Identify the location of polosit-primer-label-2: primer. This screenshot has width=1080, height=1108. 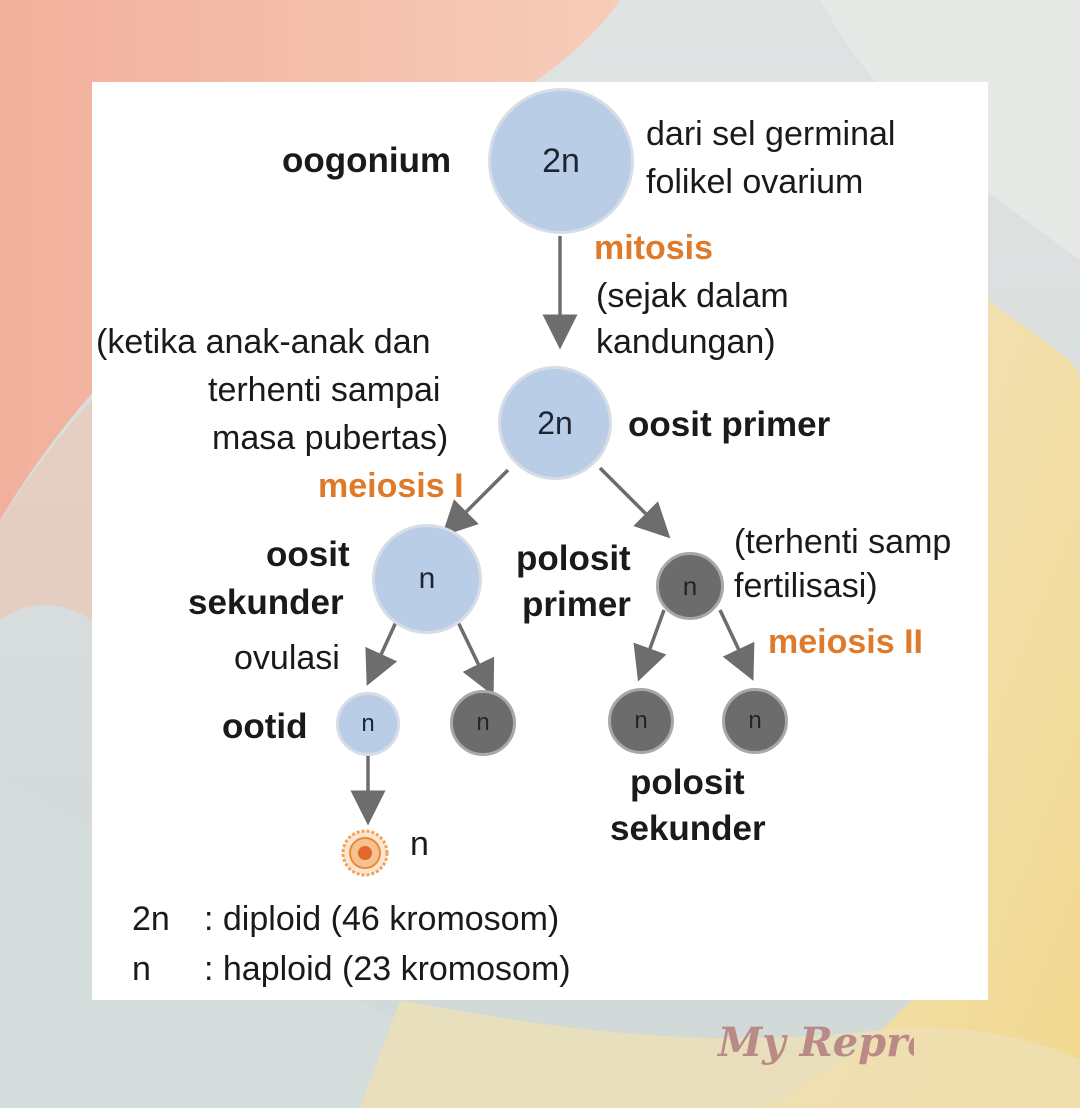
(576, 604).